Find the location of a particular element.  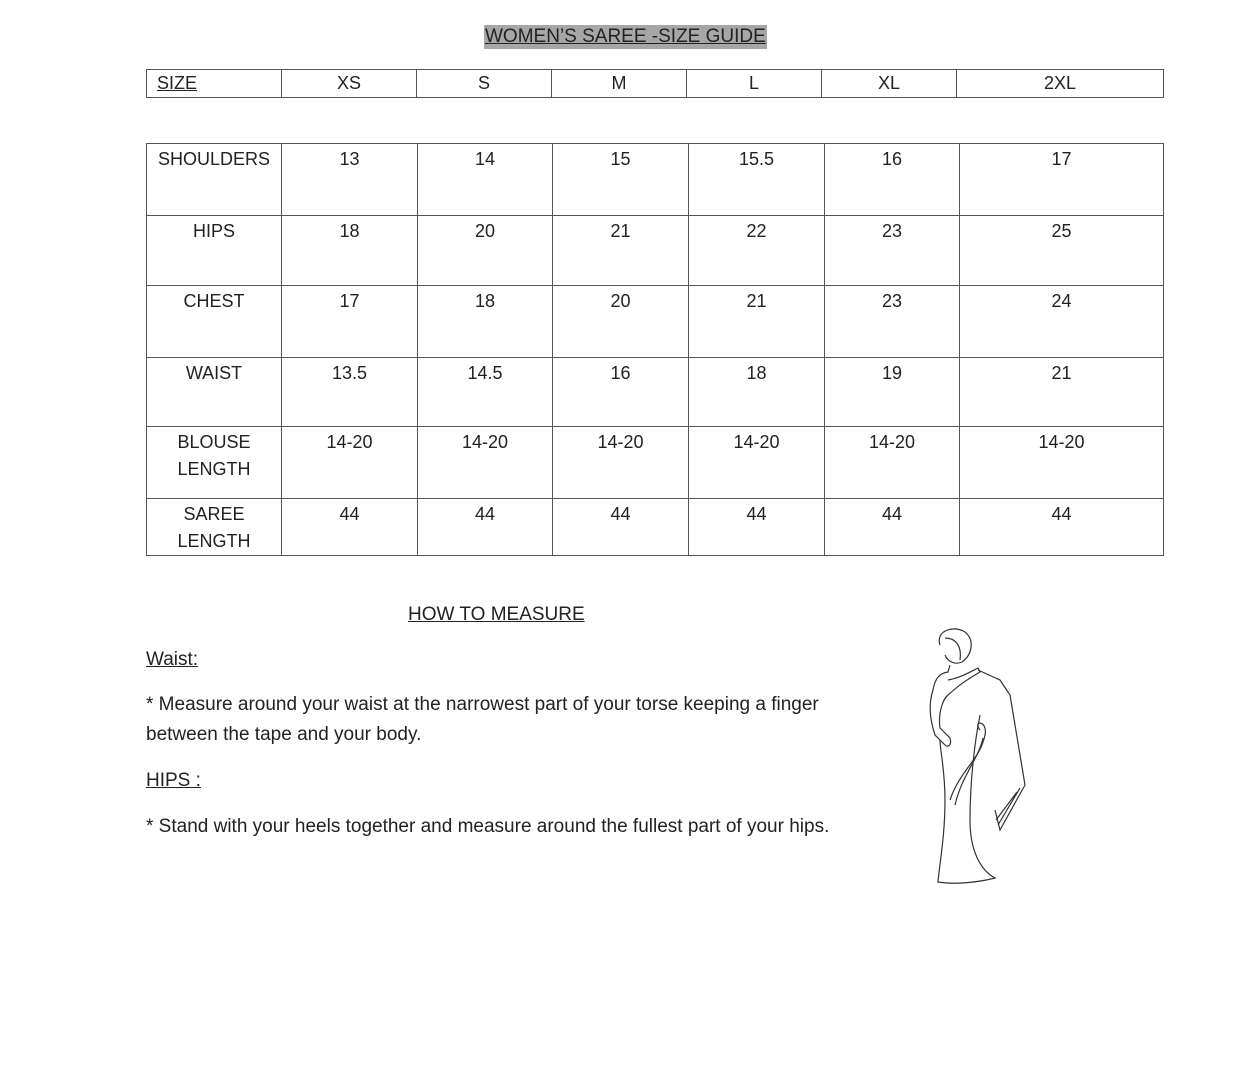

size-label: SIZE is located at coordinates (214, 83).